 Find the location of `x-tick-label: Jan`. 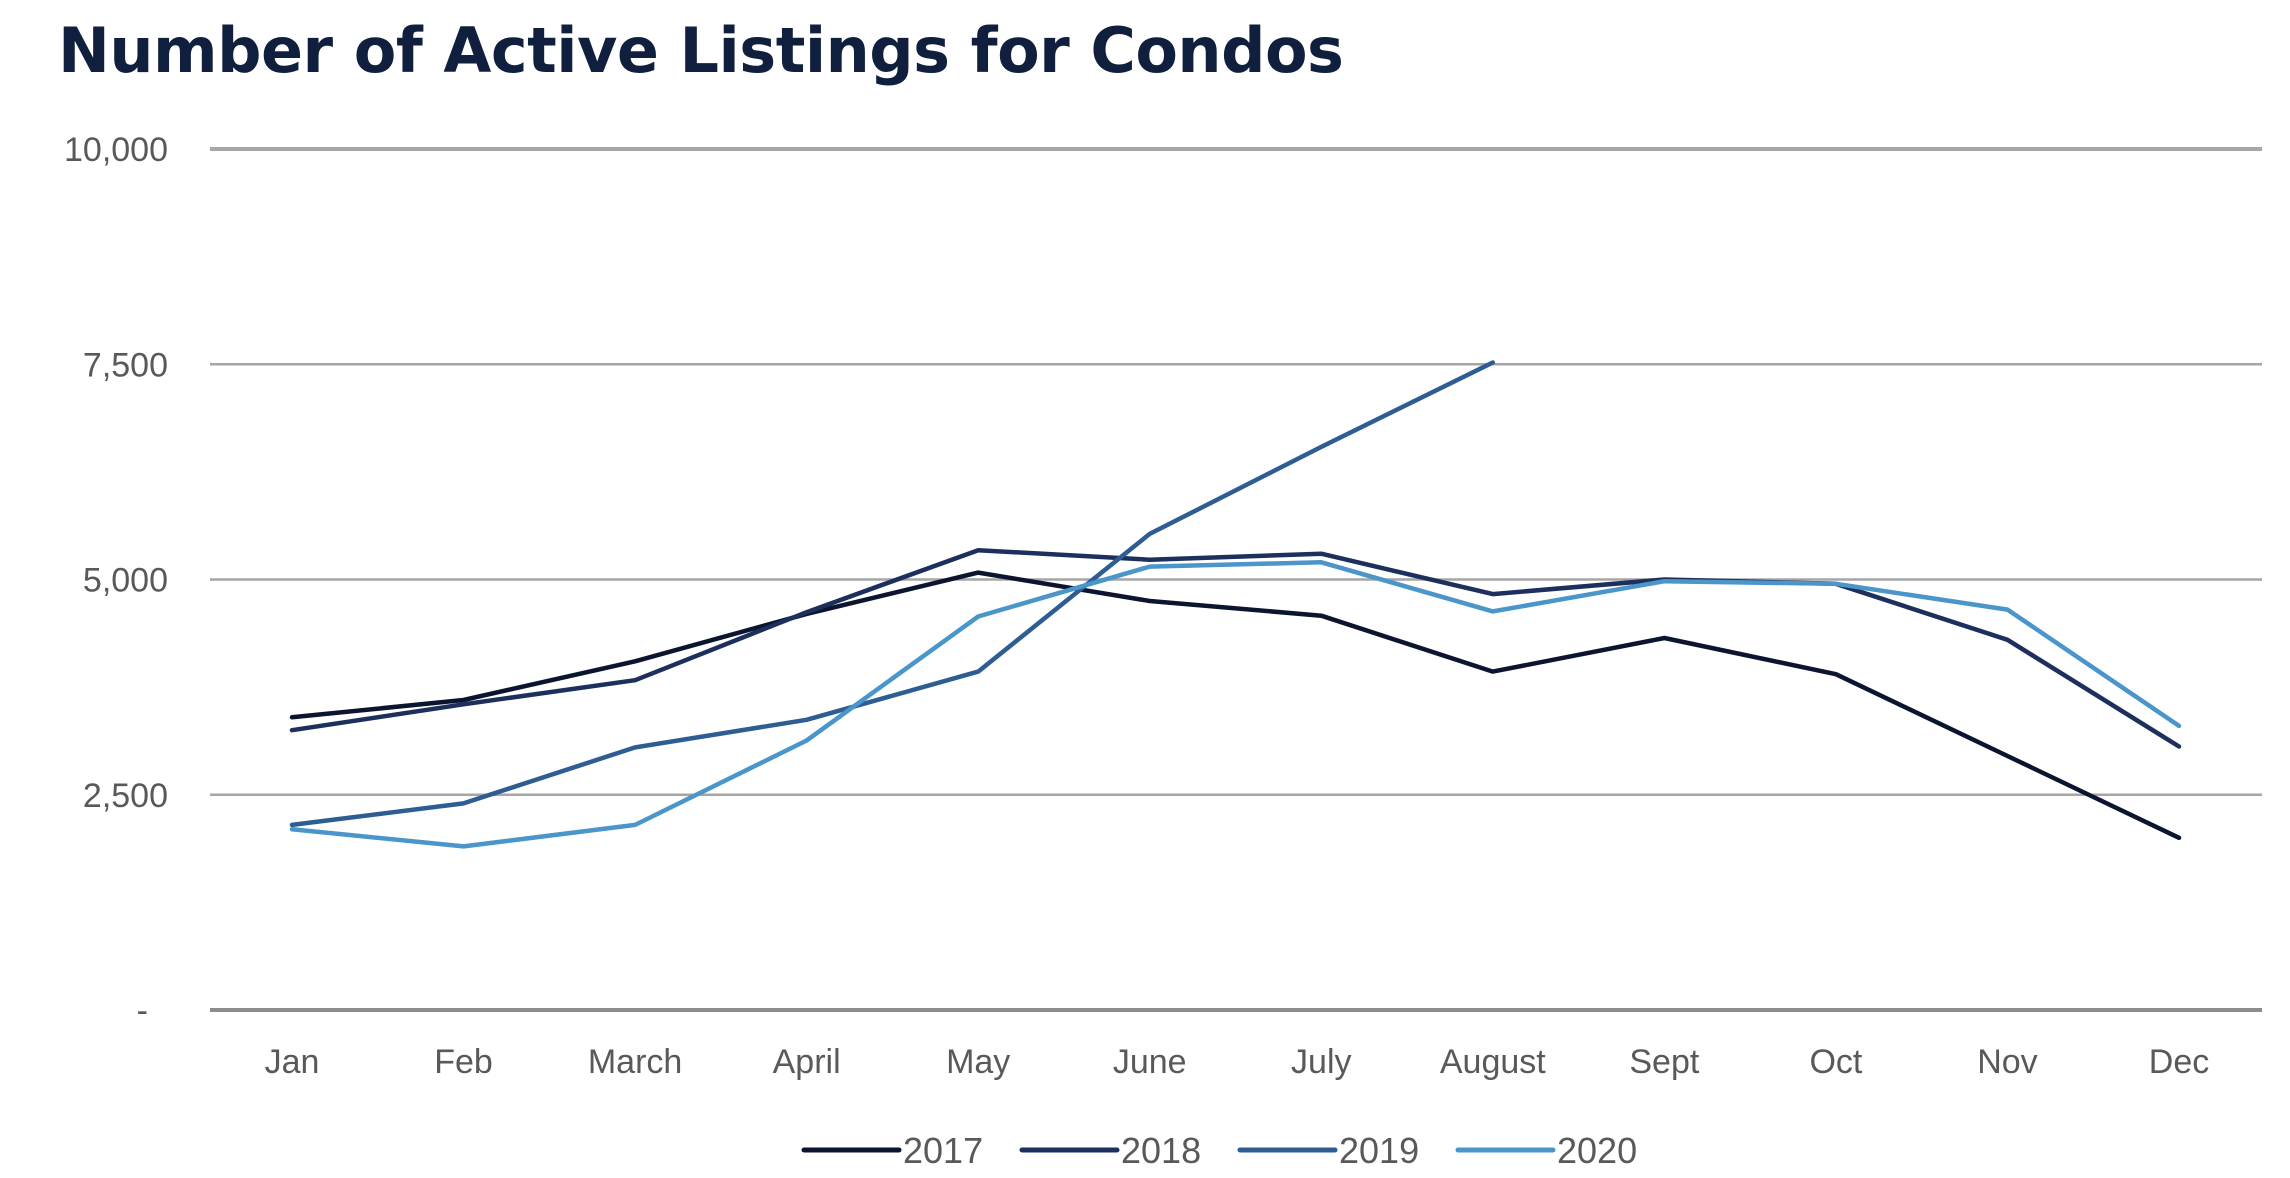

x-tick-label: Jan is located at coordinates (292, 1062).